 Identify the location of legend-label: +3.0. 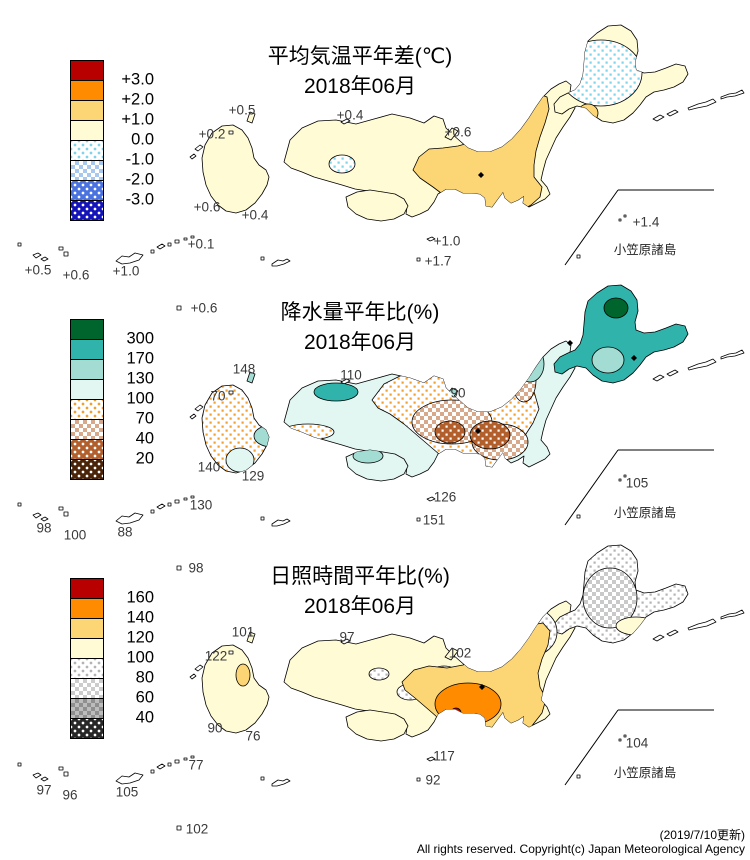
(137, 79).